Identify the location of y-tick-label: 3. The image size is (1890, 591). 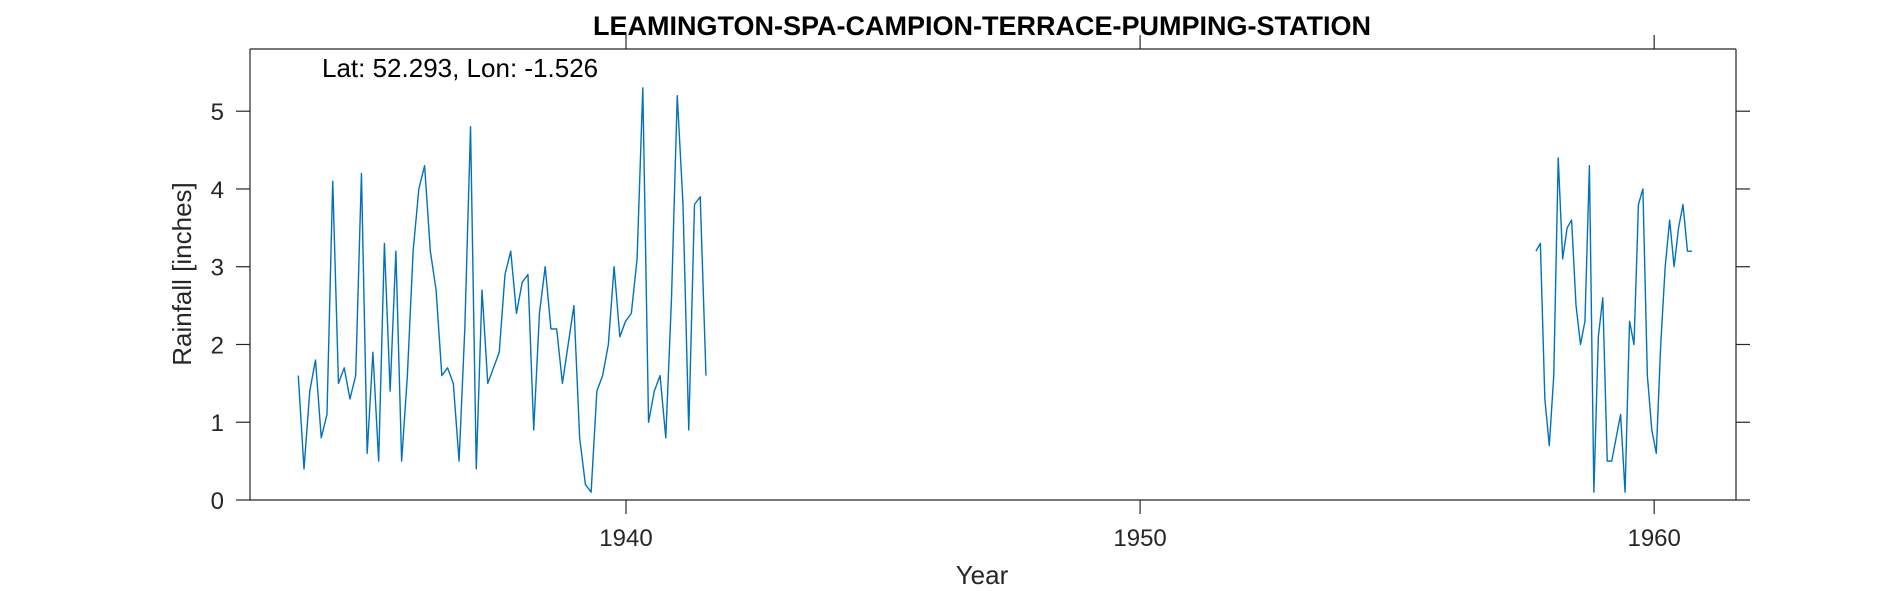
(217, 268).